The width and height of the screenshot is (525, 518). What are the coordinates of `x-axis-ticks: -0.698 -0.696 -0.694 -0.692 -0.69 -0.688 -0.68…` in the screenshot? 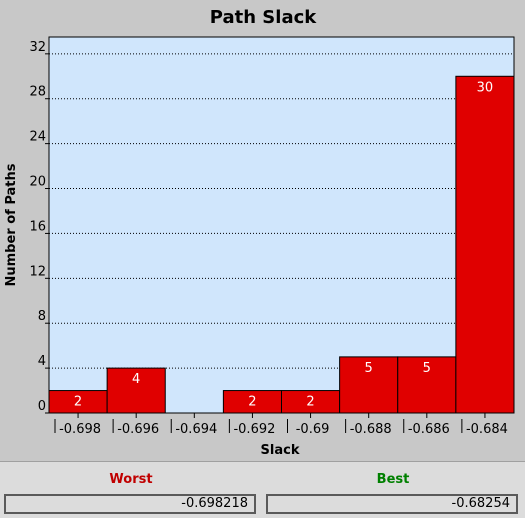 It's located at (281, 425).